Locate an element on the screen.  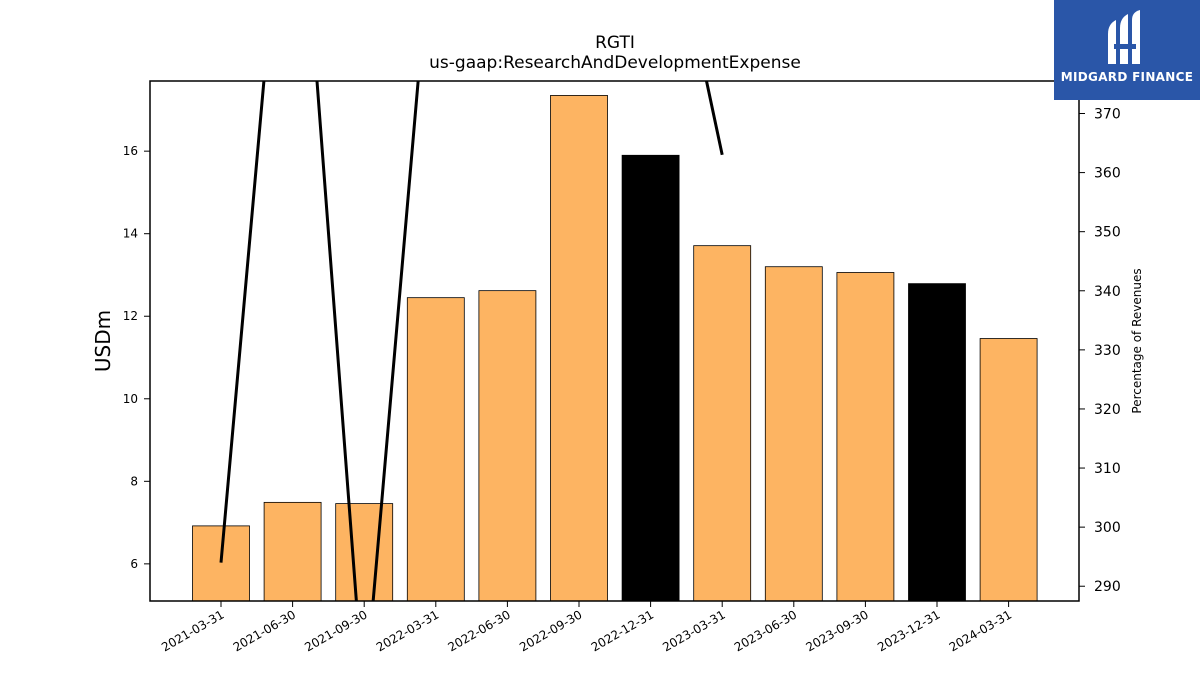
xtick-label: 2021-06-30 is located at coordinates (264, 630).